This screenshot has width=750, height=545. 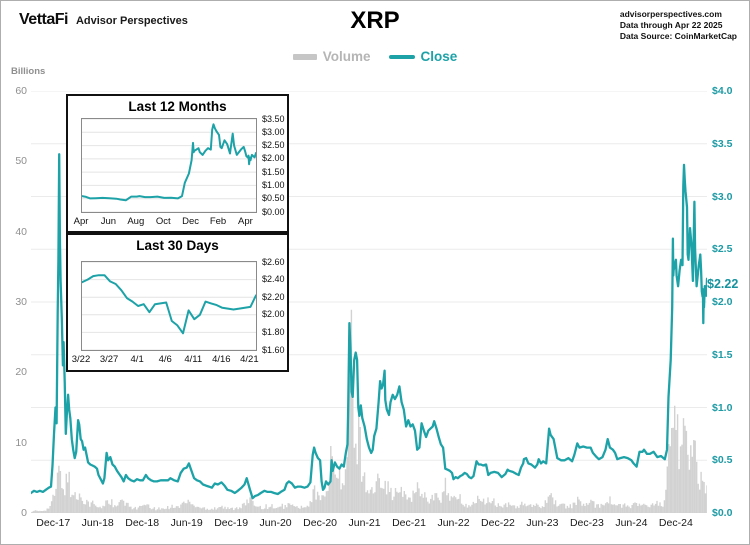 What do you see at coordinates (142, 523) in the screenshot?
I see `x-axis-tick: Dec-18` at bounding box center [142, 523].